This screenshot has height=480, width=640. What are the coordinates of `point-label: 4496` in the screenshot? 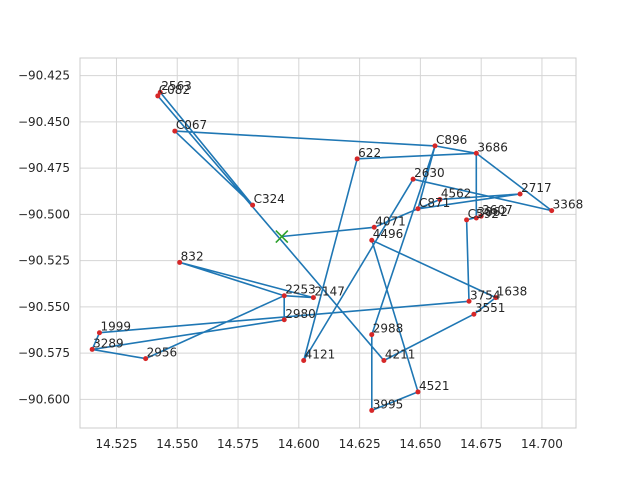 It's located at (388, 234).